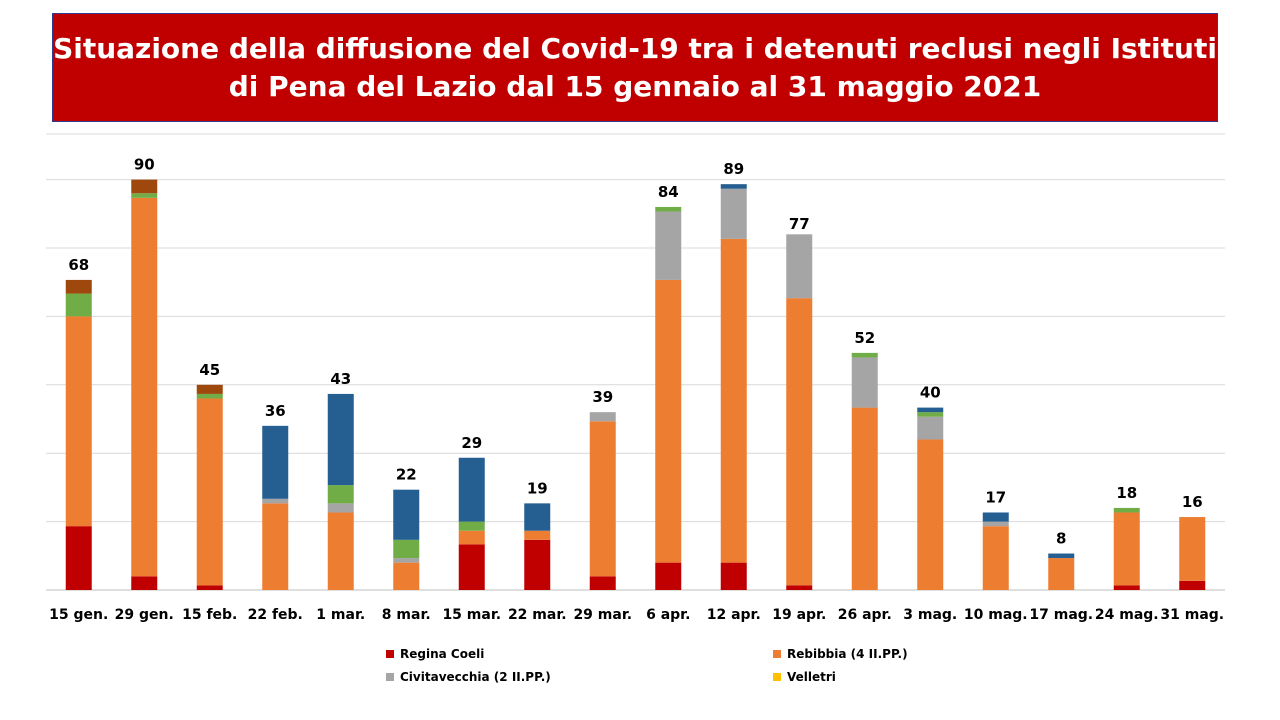 Image resolution: width=1280 pixels, height=720 pixels. Describe the element at coordinates (406, 615) in the screenshot. I see `x-tick-label: 8 mar.` at that location.